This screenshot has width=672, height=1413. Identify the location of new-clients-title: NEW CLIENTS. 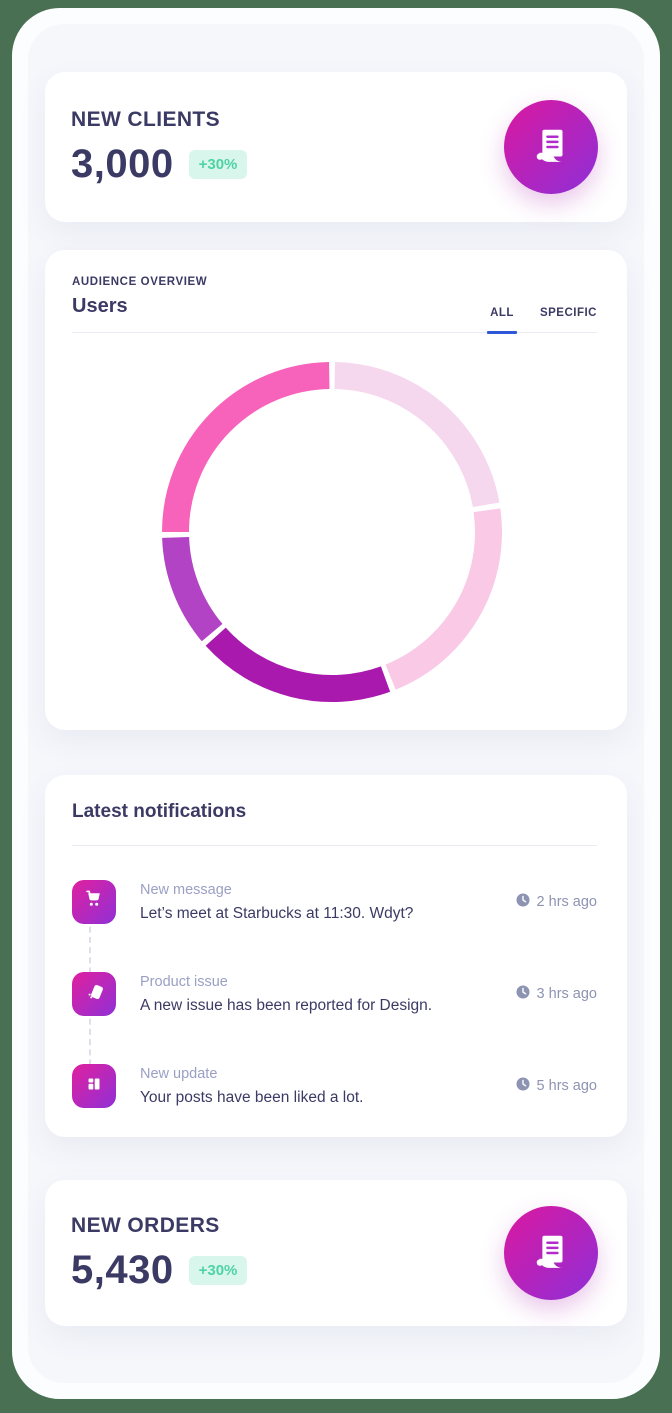
(146, 119).